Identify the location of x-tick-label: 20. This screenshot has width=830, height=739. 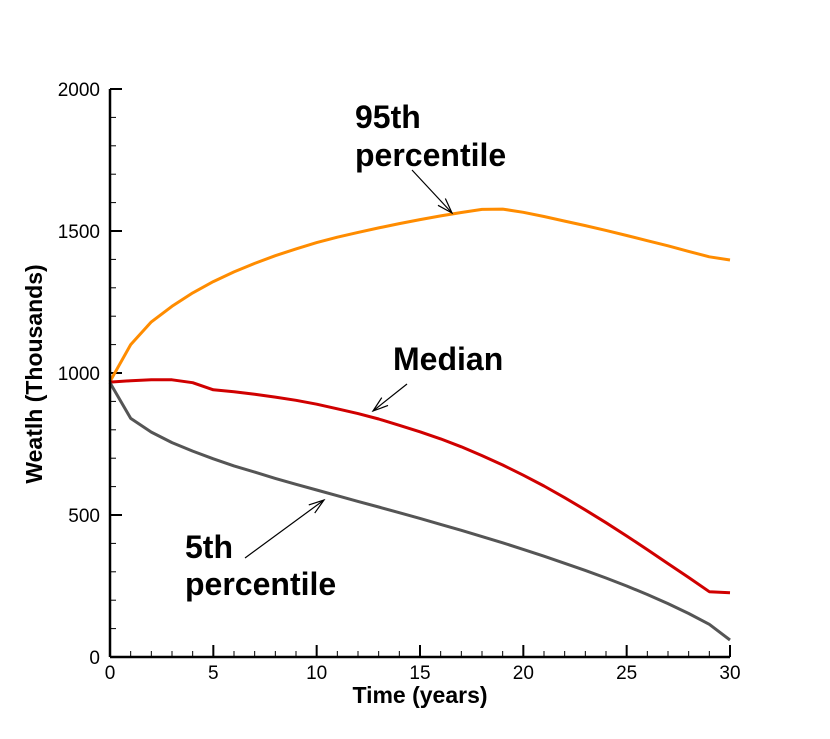
(523, 673).